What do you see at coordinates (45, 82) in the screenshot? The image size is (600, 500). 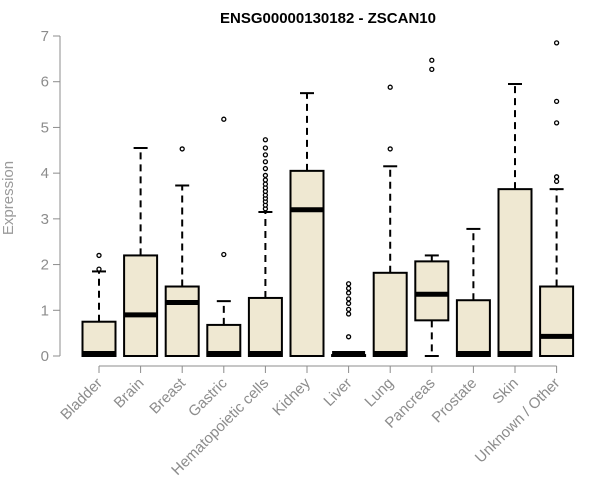 I see `y-tick-label: 6` at bounding box center [45, 82].